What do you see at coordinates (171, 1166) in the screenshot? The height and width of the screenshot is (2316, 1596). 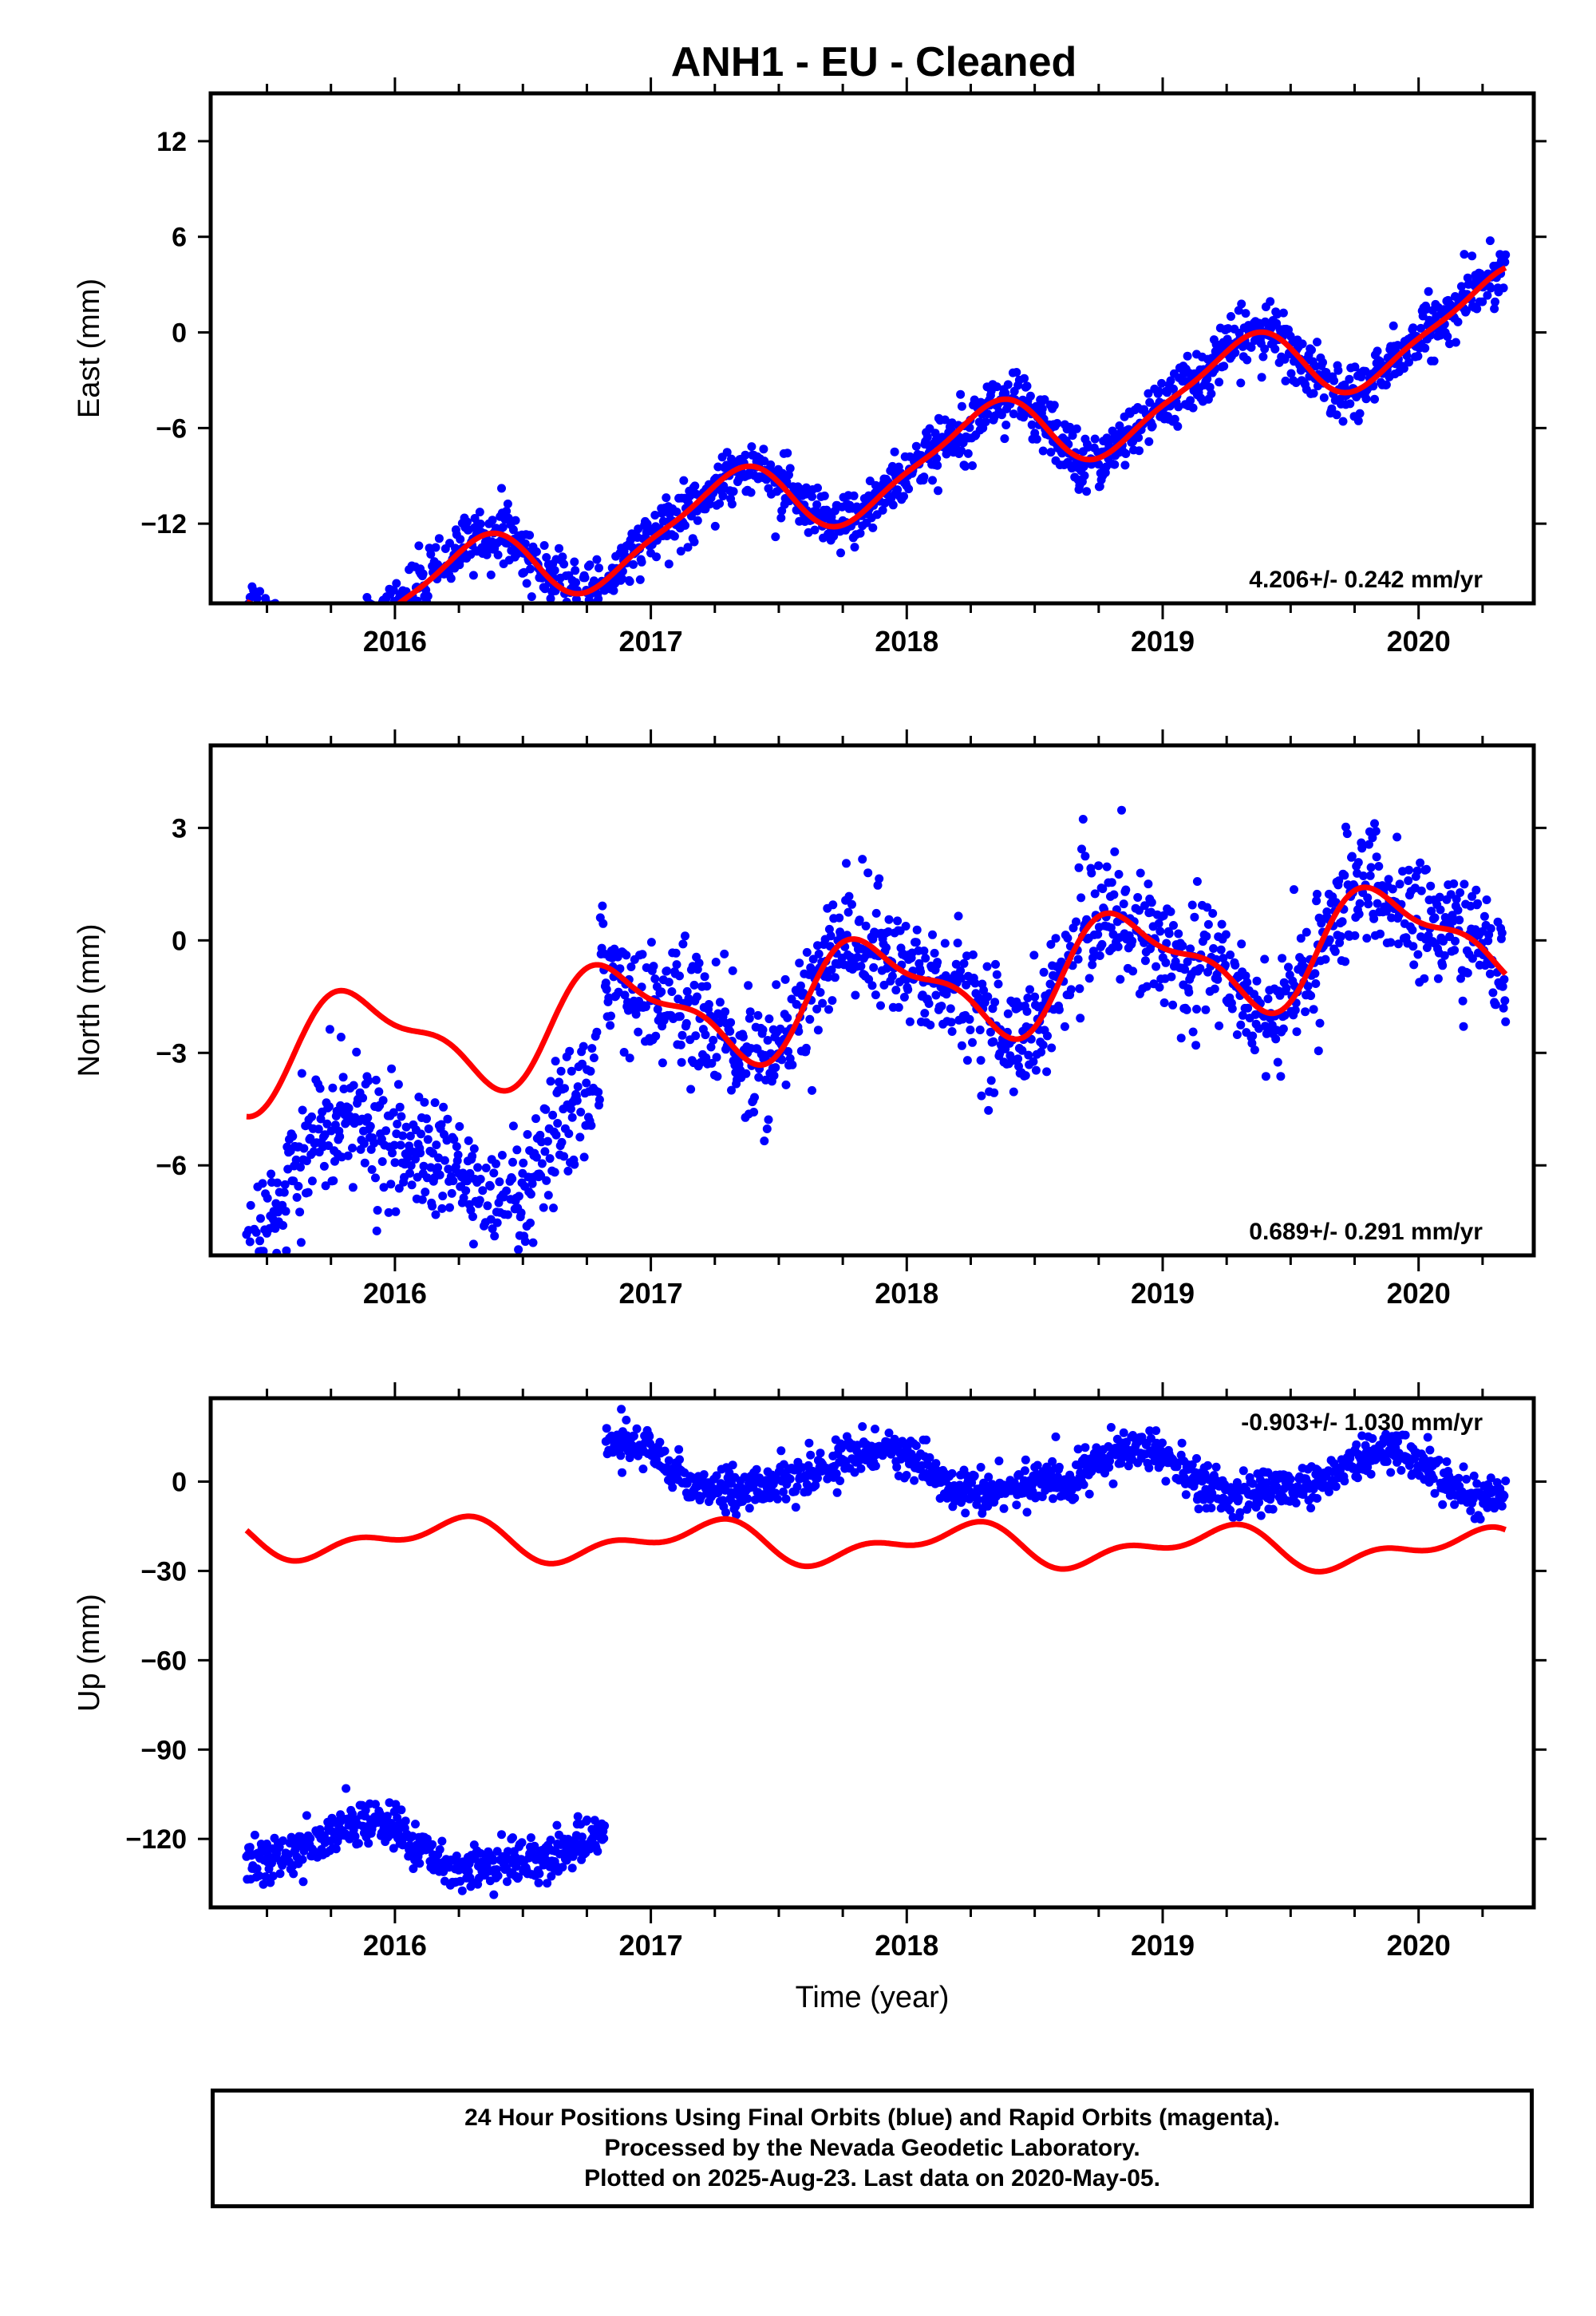 I see `north-y-tick-label: −6` at bounding box center [171, 1166].